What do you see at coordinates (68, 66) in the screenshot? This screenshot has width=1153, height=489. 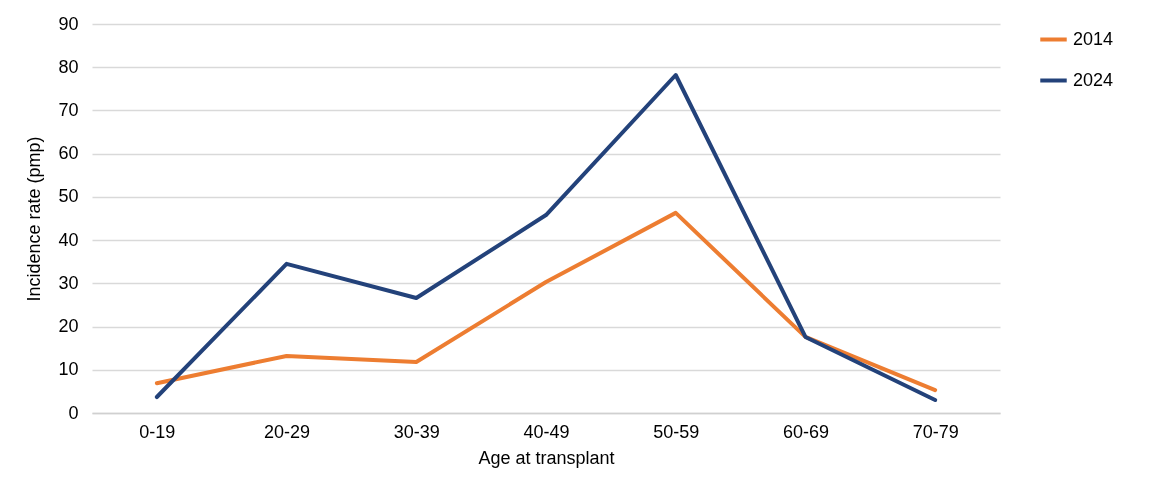 I see `y-tick-label: 80` at bounding box center [68, 66].